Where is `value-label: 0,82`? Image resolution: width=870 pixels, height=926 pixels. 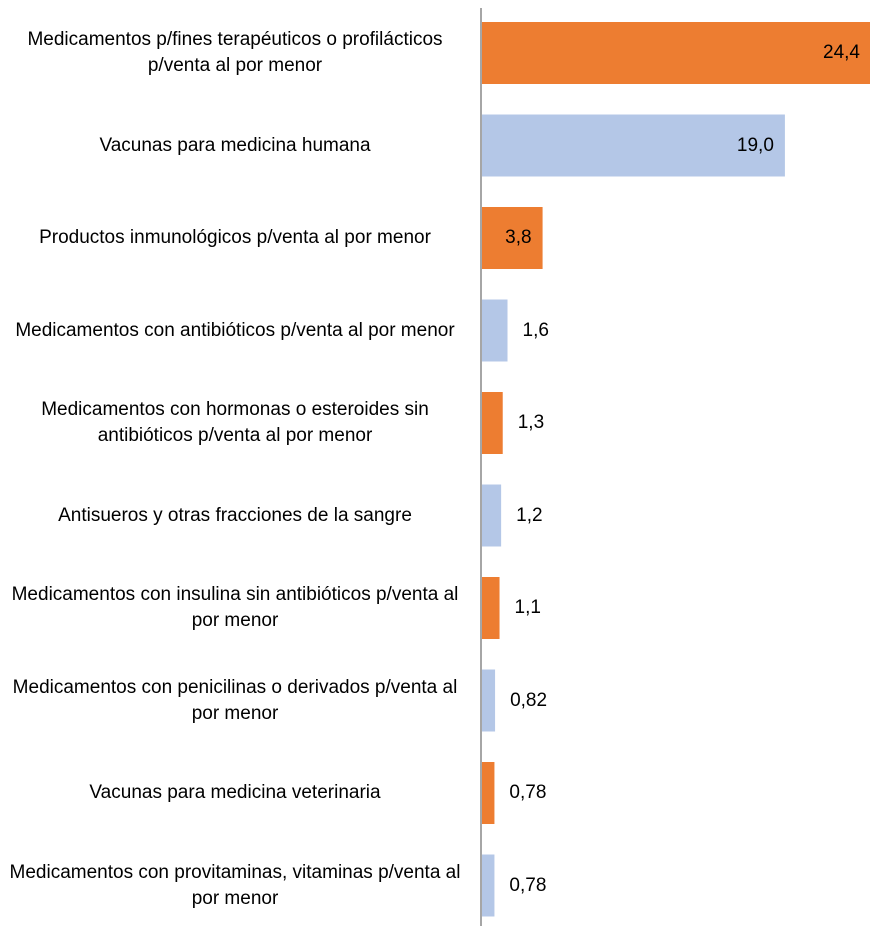
value-label: 0,82 is located at coordinates (529, 700).